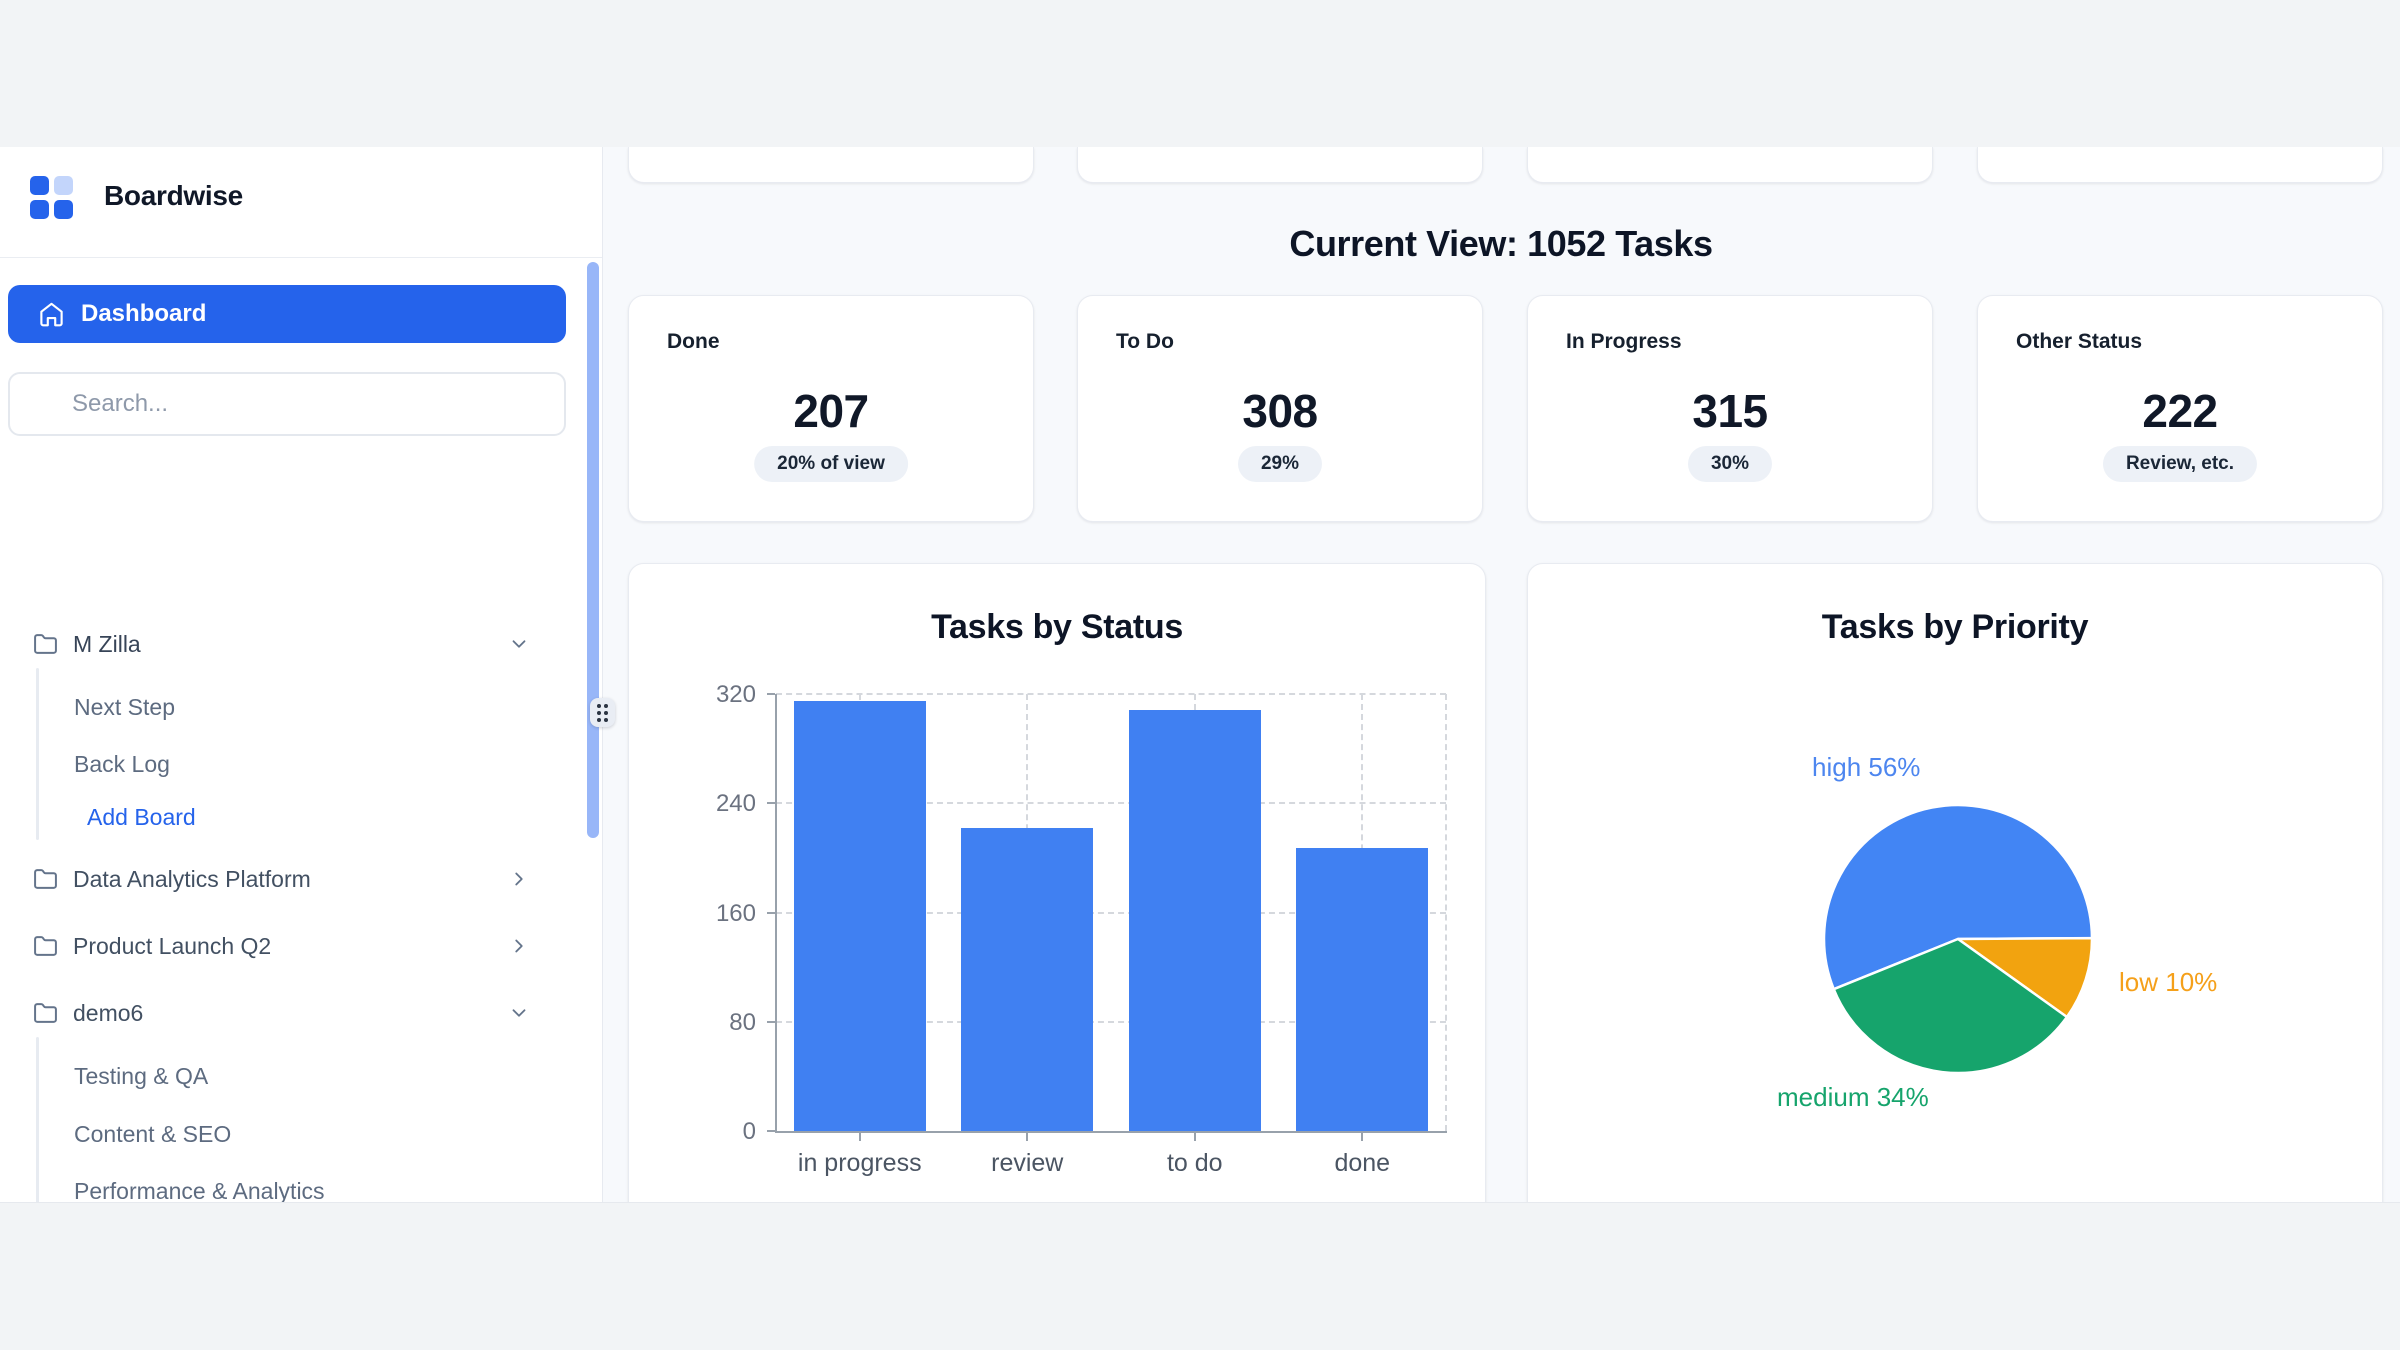 The height and width of the screenshot is (1350, 2400). I want to click on x-axis, so click(1111, 1132).